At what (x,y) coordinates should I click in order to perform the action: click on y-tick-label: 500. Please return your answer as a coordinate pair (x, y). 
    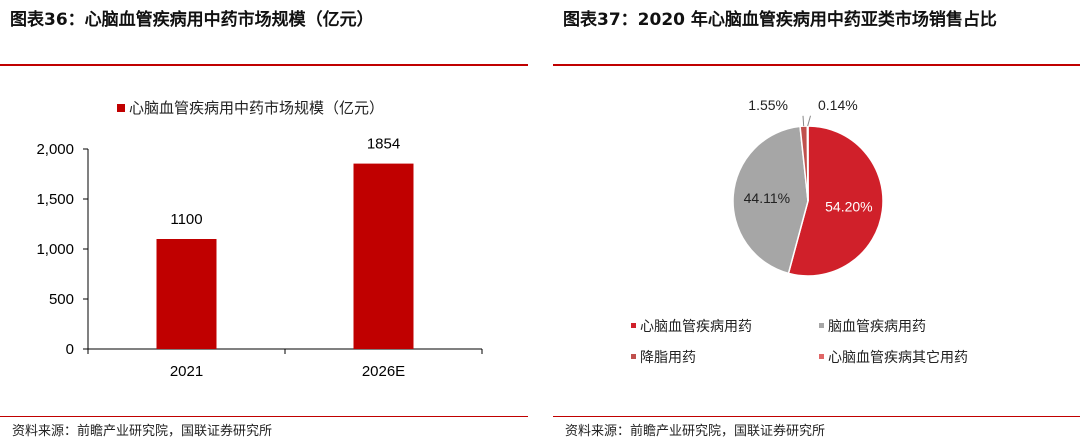
    Looking at the image, I should click on (61, 299).